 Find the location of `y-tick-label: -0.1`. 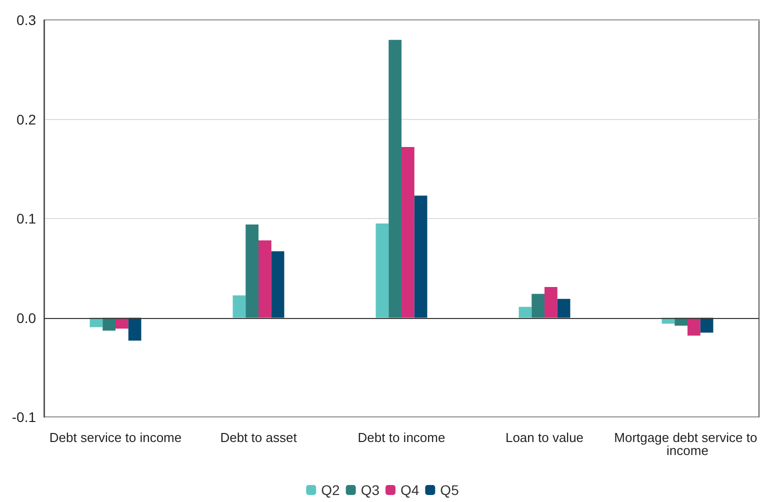

y-tick-label: -0.1 is located at coordinates (24, 417).